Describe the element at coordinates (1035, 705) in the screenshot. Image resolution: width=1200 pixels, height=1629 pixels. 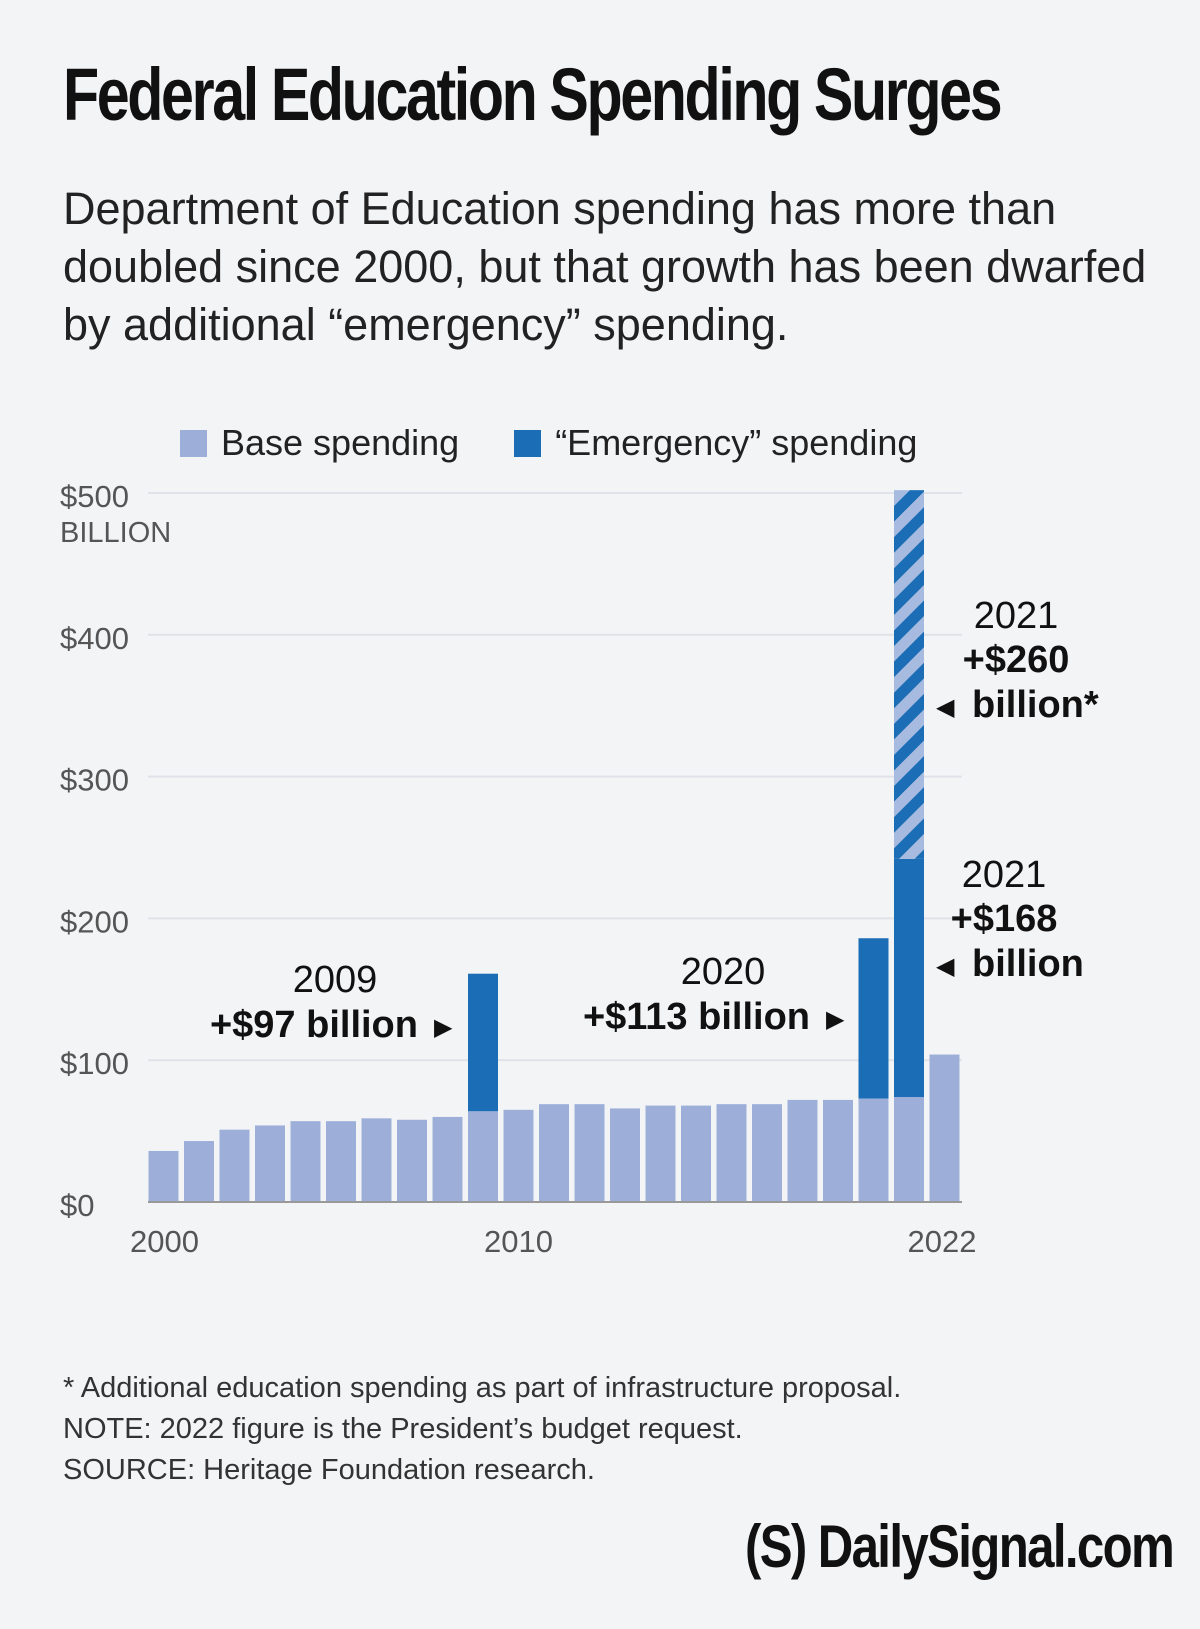
I see `annotation-unit: billion*` at that location.